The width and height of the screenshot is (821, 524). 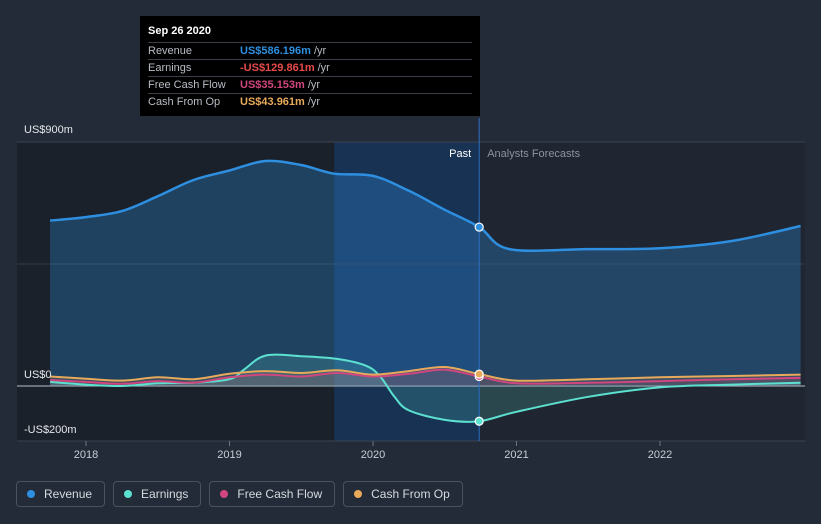 I want to click on legend-cash-from-op: Cash From Op, so click(x=403, y=494).